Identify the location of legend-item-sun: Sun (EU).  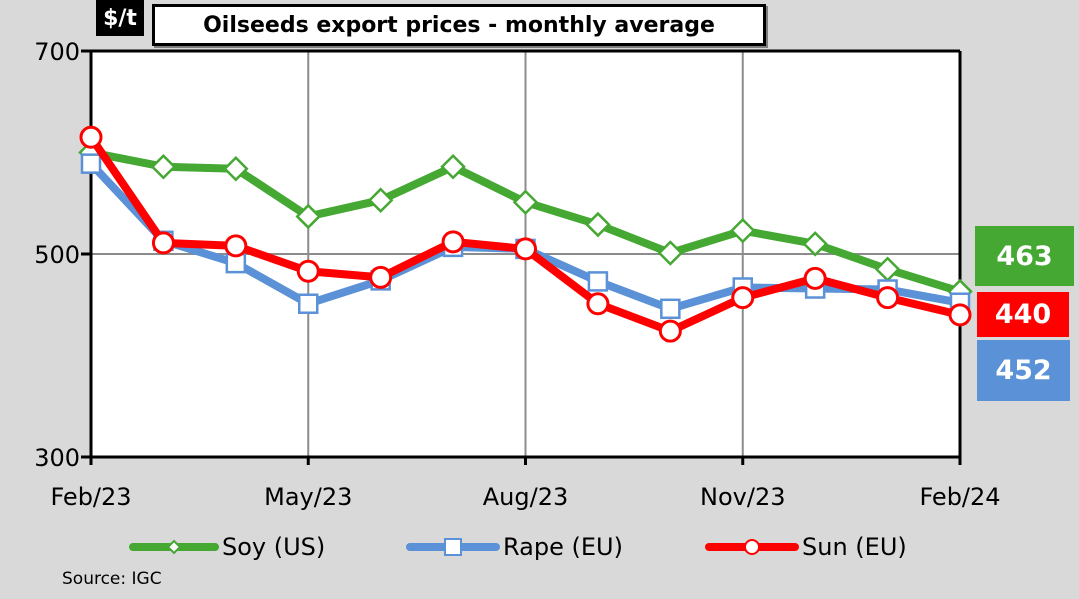
(805, 547).